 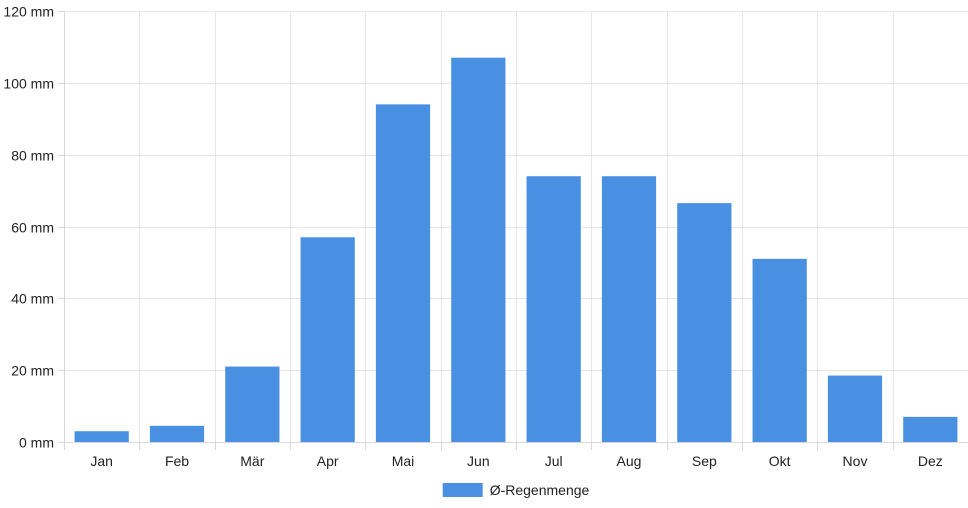 I want to click on legend-label: Ø-Regenmenge, so click(x=540, y=490).